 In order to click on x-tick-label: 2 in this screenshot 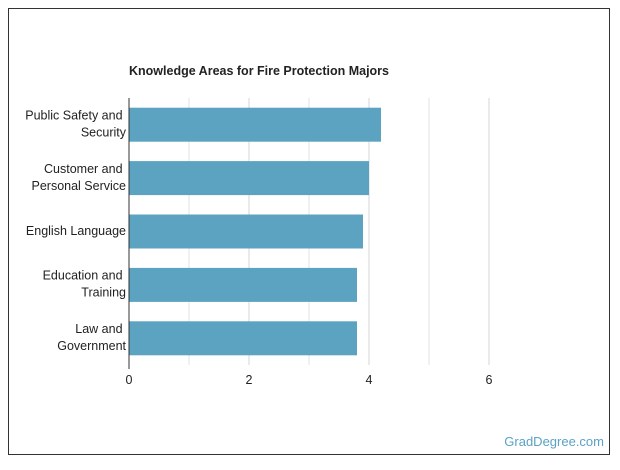, I will do `click(249, 380)`.